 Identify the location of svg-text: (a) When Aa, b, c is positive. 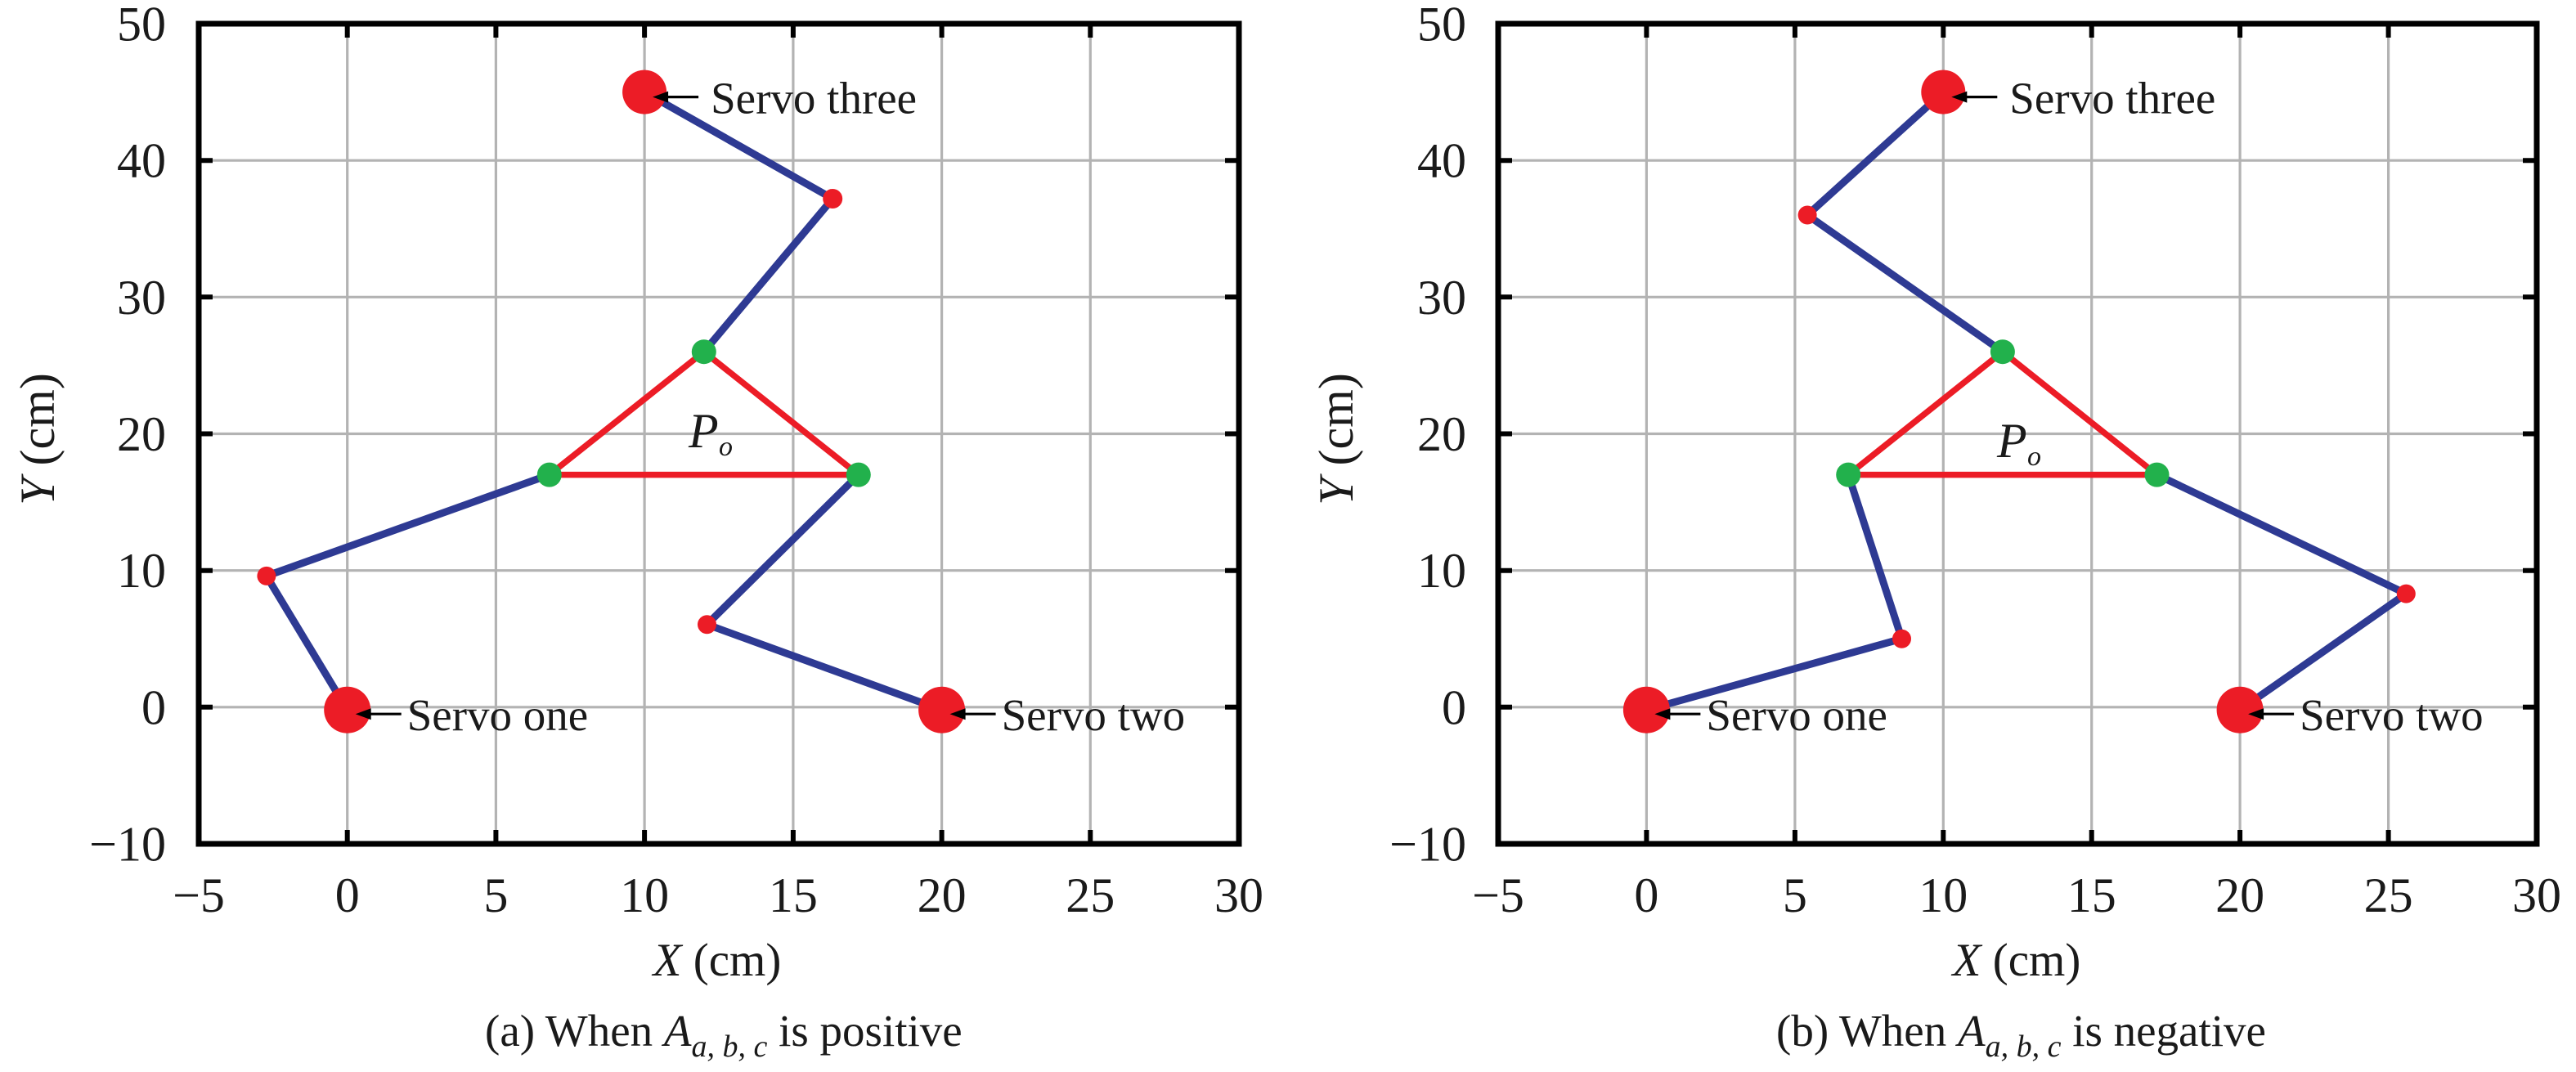
(724, 1035).